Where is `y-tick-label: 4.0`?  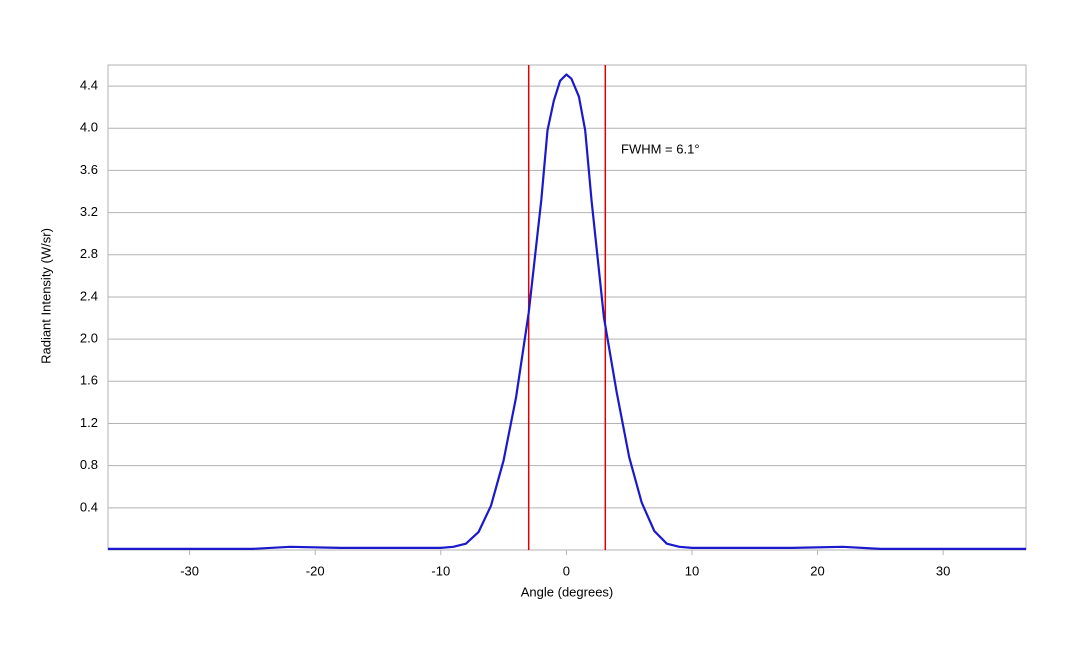 y-tick-label: 4.0 is located at coordinates (89, 127).